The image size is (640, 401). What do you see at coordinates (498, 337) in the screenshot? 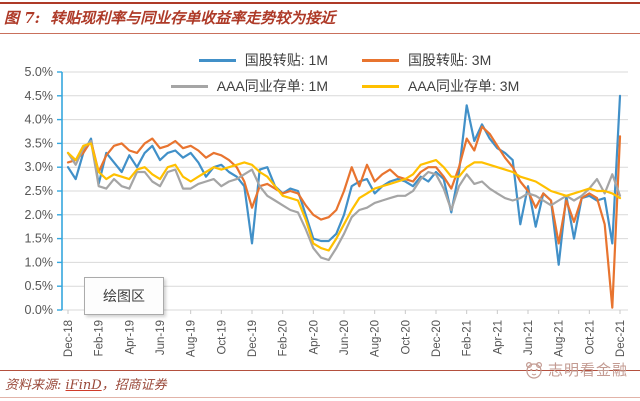
I see `svg-text: Apr-21` at bounding box center [498, 337].